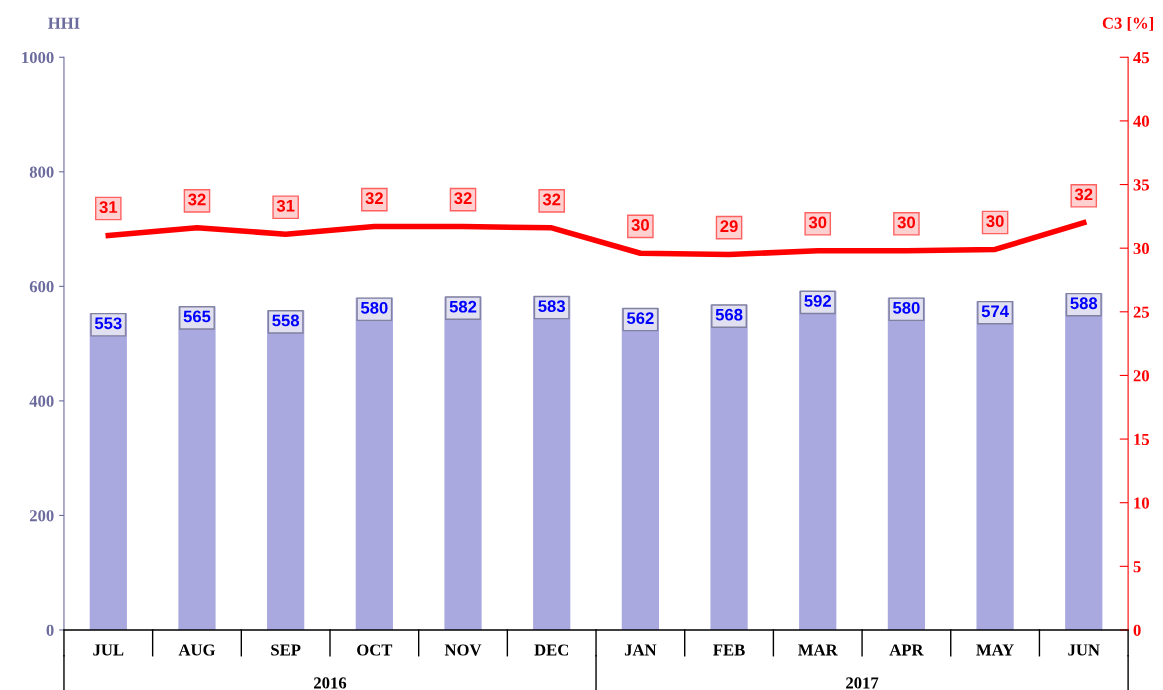 This screenshot has height=690, width=1163. I want to click on text: 2016, so click(330, 683).